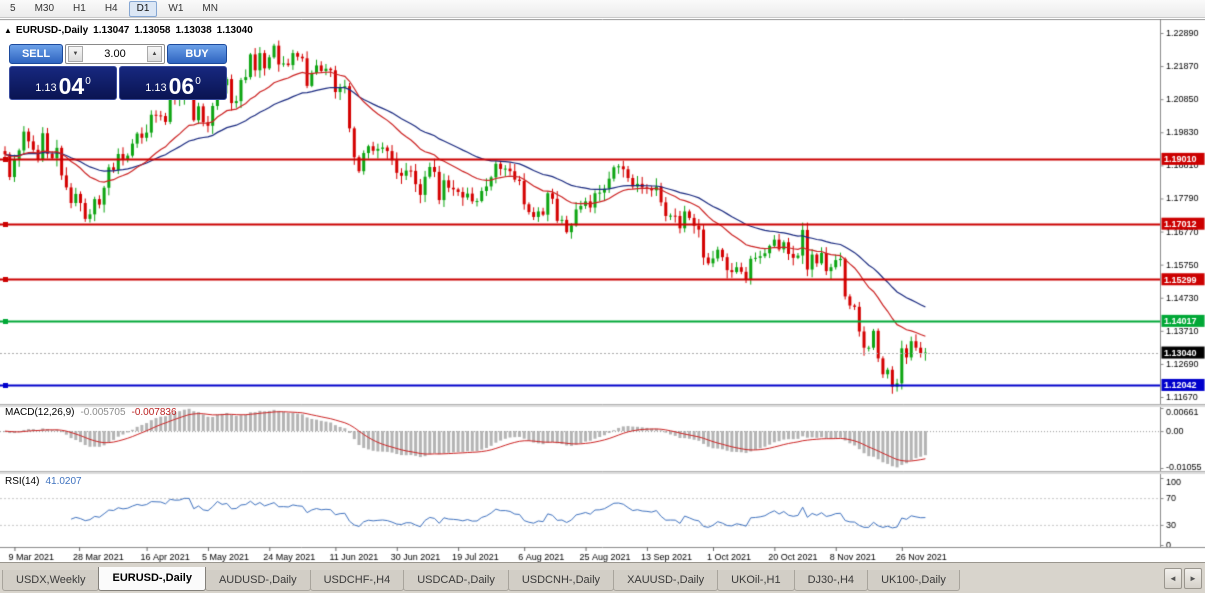 This screenshot has height=593, width=1205. I want to click on timeframe-button-5: 5, so click(13, 8).